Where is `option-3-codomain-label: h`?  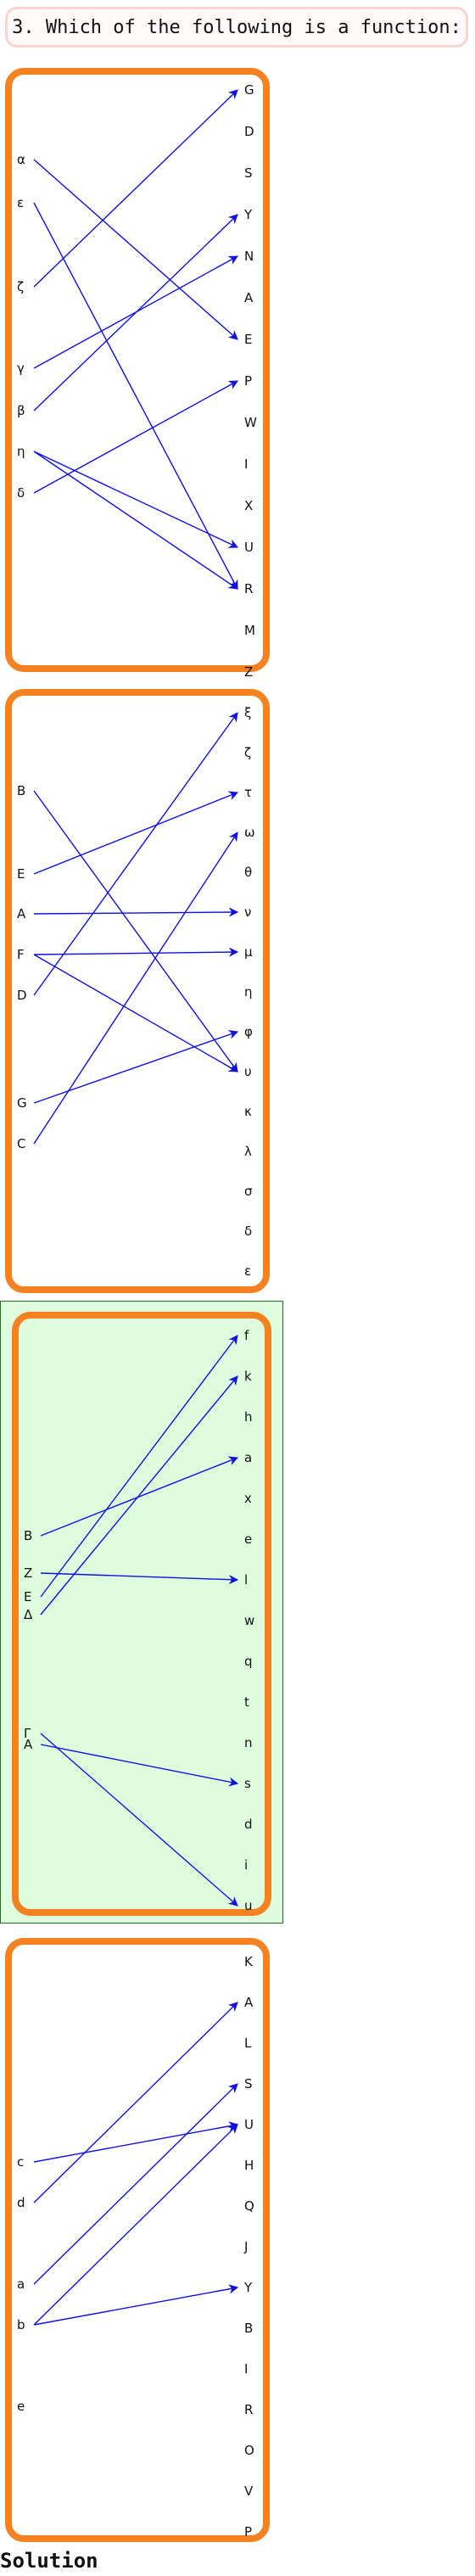 option-3-codomain-label: h is located at coordinates (248, 1417).